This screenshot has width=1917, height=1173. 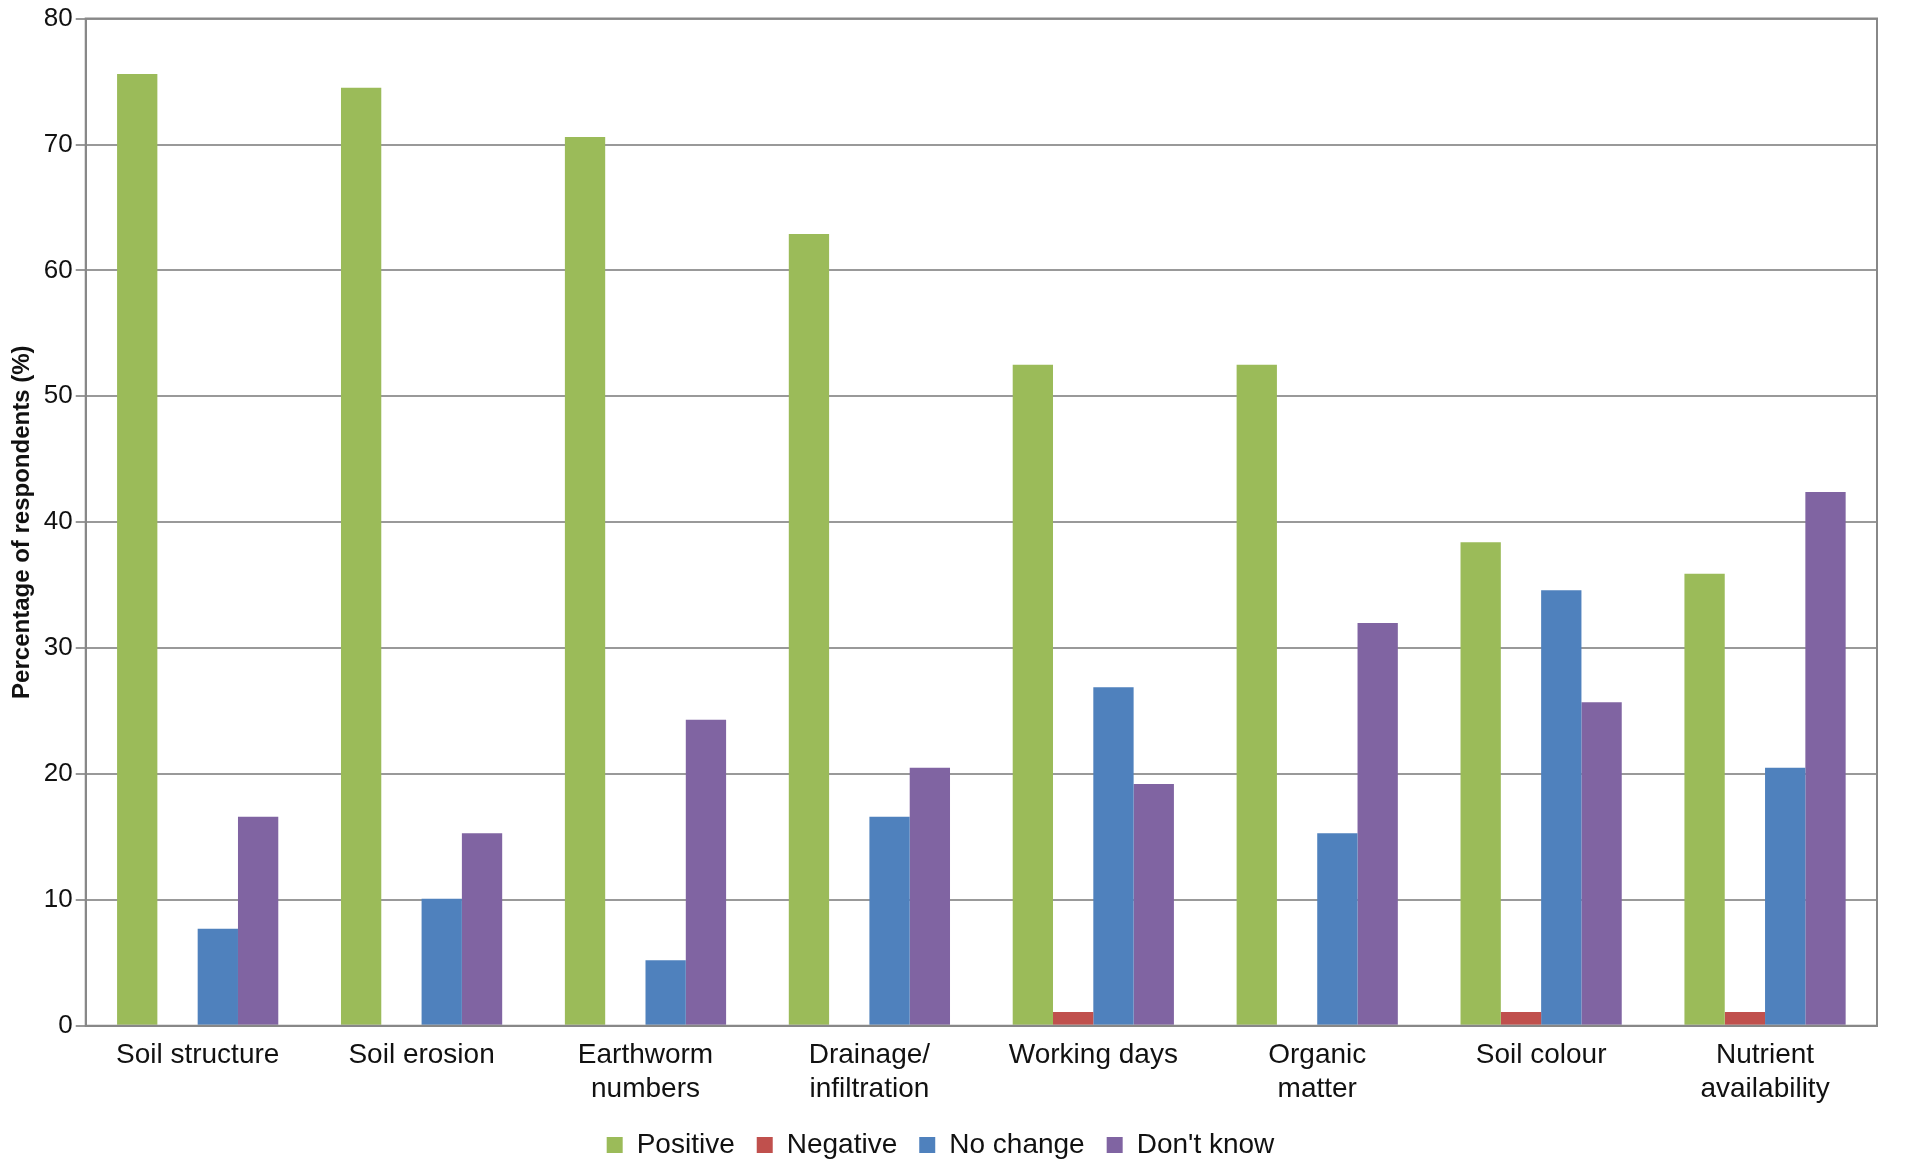 I want to click on x-tick-label: Nutrient availability, so click(x=1765, y=1070).